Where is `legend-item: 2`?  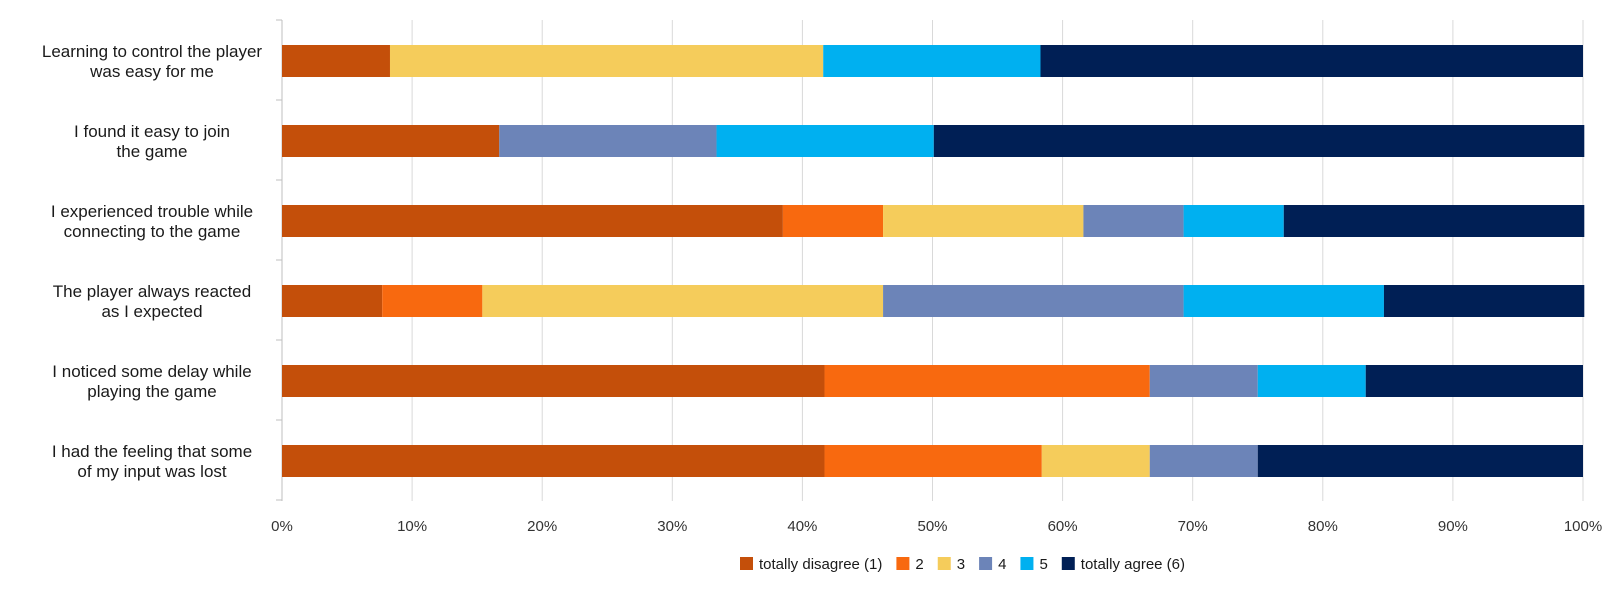 legend-item: 2 is located at coordinates (910, 564).